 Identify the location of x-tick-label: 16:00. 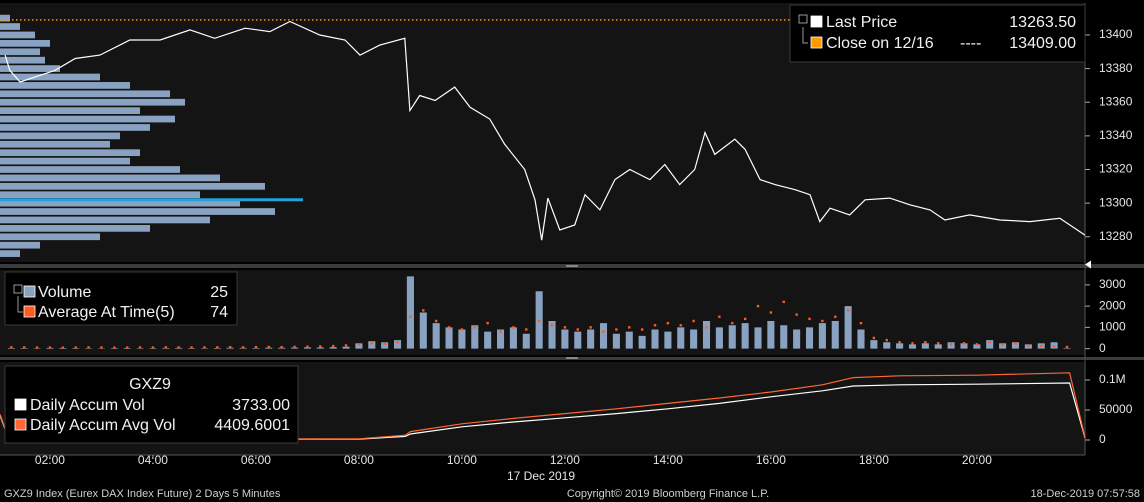
(771, 460).